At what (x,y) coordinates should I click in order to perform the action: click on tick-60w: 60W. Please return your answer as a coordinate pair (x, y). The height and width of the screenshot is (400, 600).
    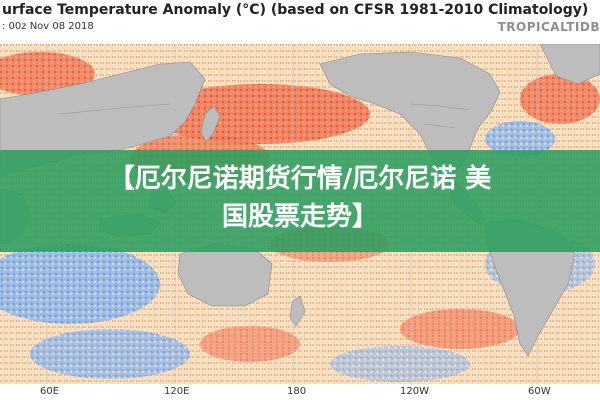
    Looking at the image, I should click on (539, 391).